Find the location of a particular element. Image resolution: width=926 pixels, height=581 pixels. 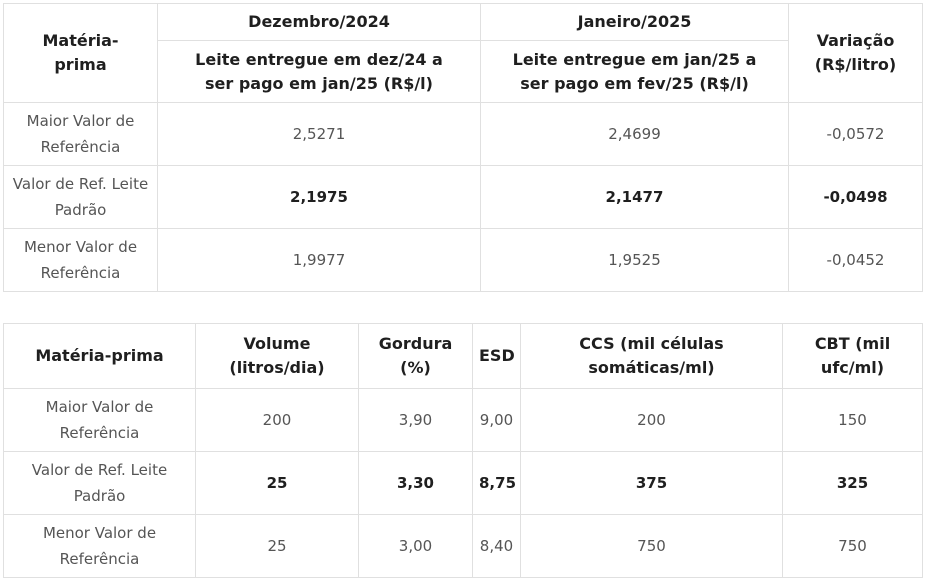

value-cell: -0,0498 is located at coordinates (855, 197).